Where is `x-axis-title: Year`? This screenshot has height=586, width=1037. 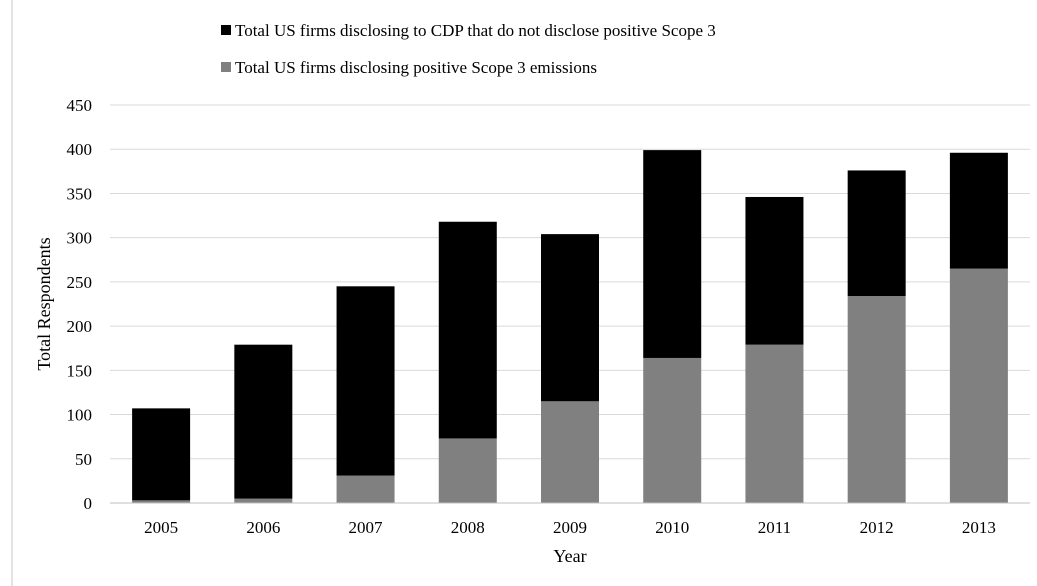
x-axis-title: Year is located at coordinates (569, 556).